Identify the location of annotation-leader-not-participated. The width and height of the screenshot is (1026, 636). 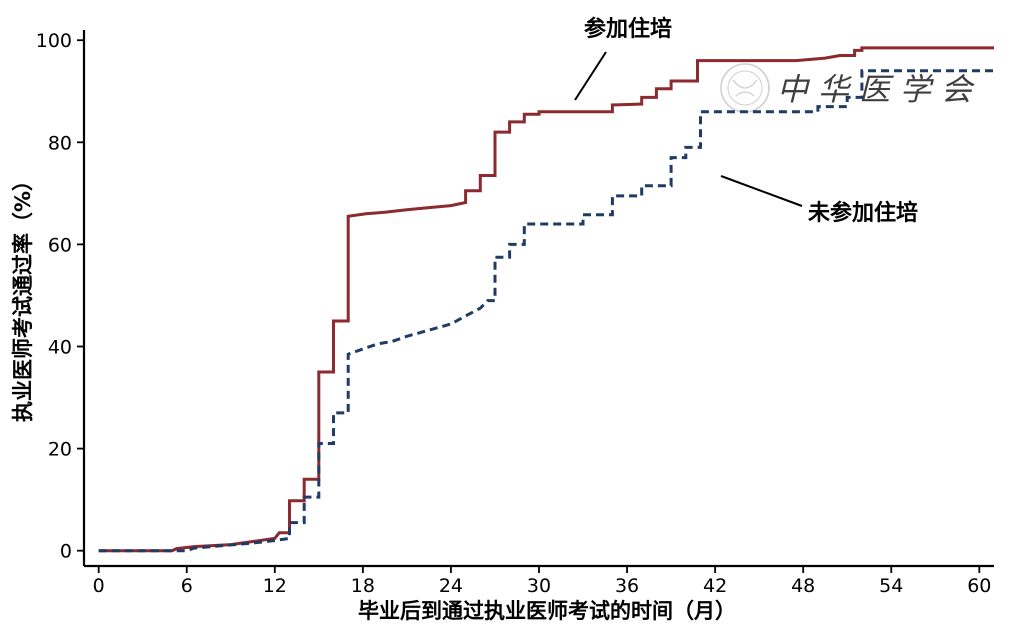
(761, 191).